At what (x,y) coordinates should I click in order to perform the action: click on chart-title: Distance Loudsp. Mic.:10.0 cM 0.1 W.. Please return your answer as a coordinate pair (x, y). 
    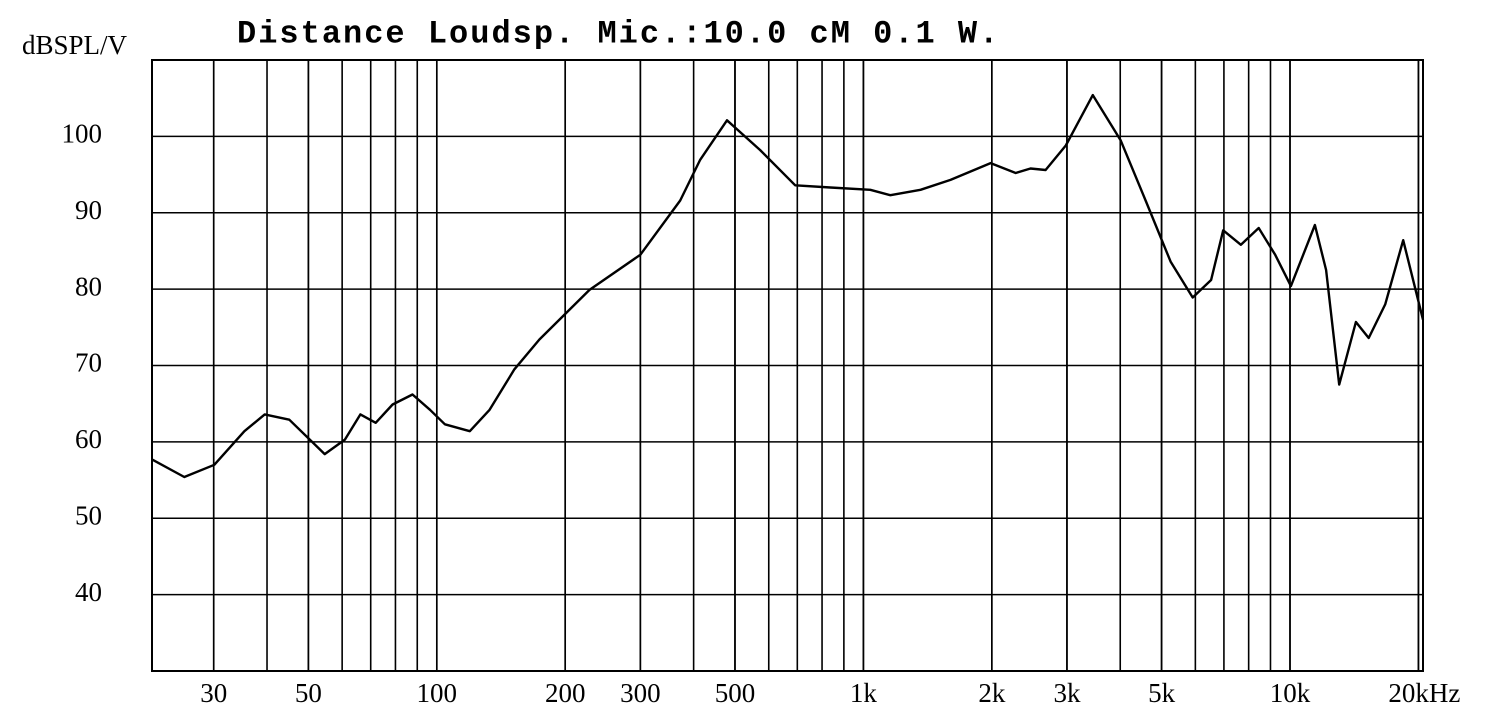
    Looking at the image, I should click on (618, 33).